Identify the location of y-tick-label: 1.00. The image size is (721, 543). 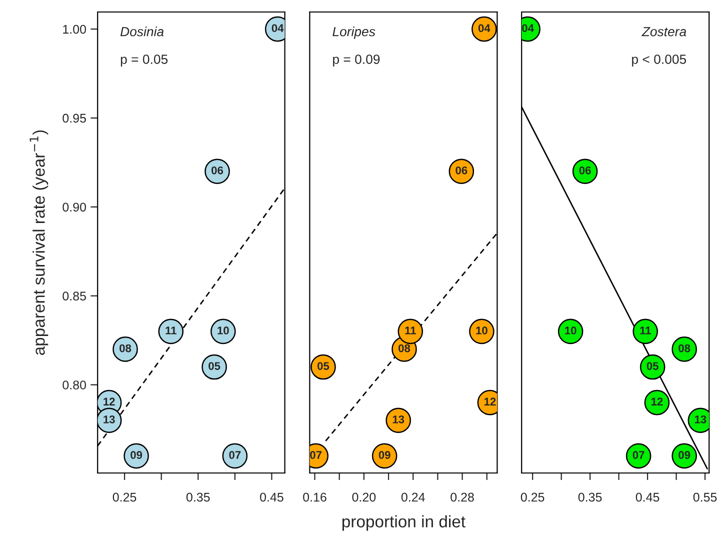
(74, 29).